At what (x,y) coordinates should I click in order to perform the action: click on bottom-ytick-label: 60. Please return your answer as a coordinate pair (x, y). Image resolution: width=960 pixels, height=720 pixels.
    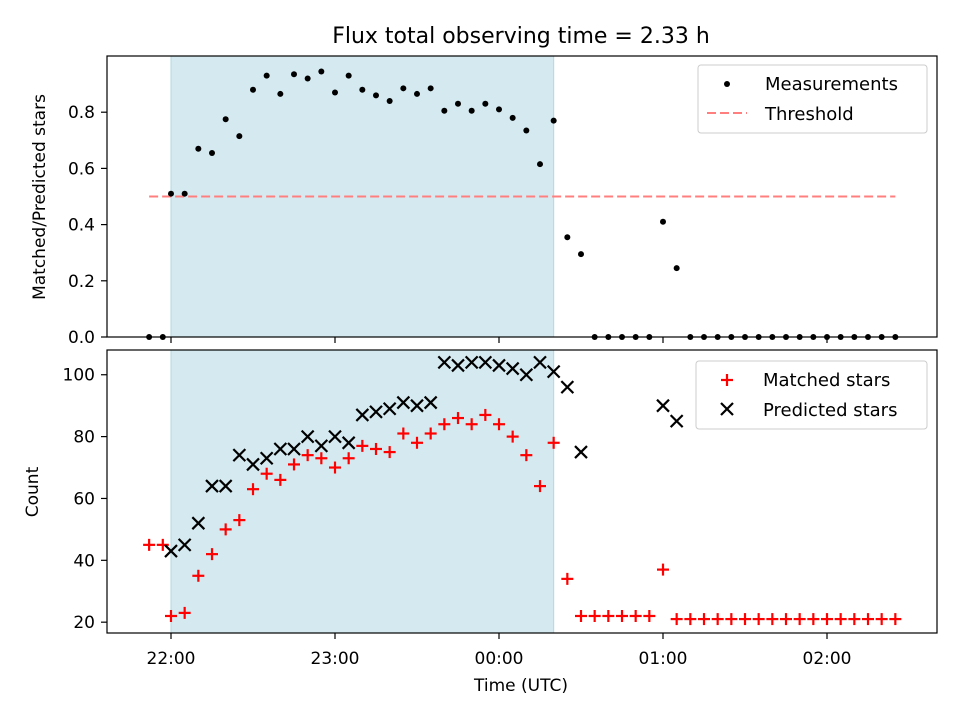
    Looking at the image, I should click on (84, 499).